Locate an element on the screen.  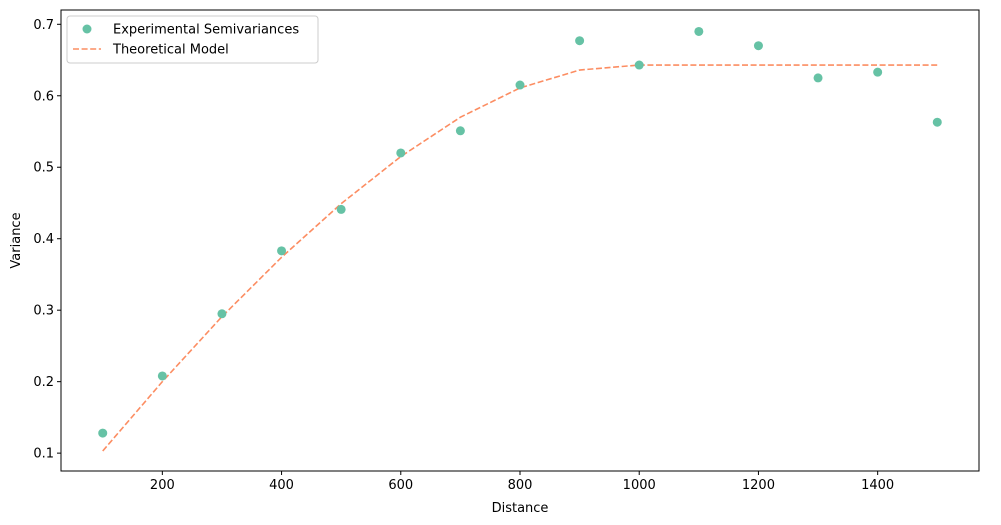
x-tick-label: 1200 is located at coordinates (758, 485).